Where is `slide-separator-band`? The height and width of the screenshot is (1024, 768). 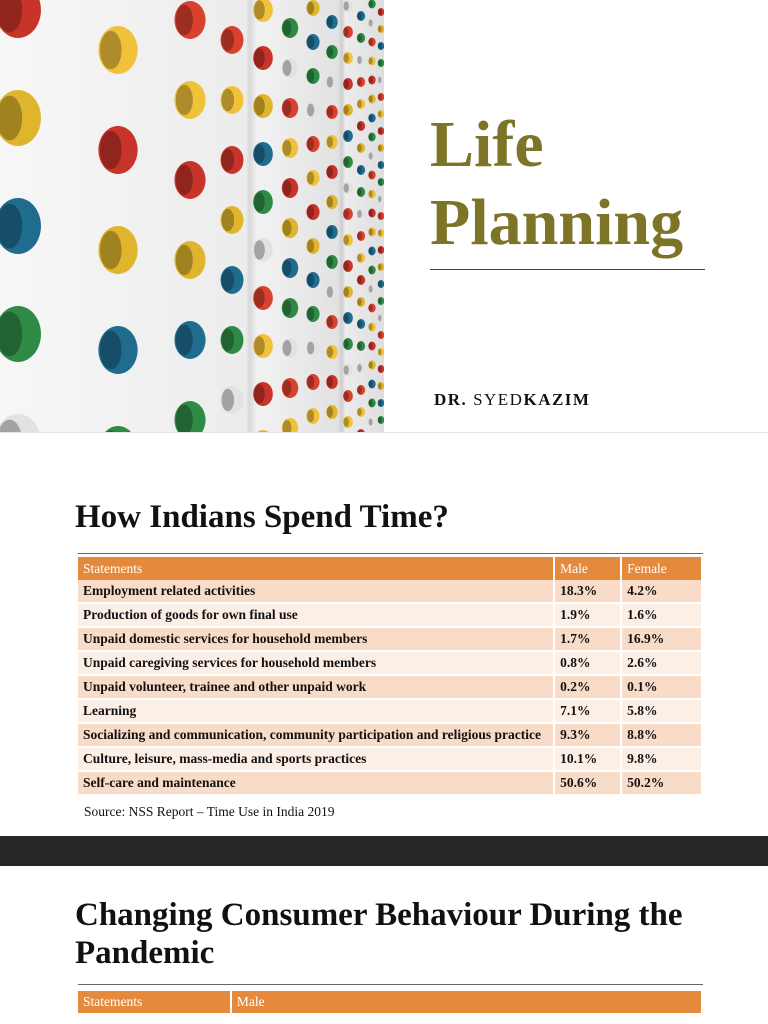
slide-separator-band is located at coordinates (384, 851).